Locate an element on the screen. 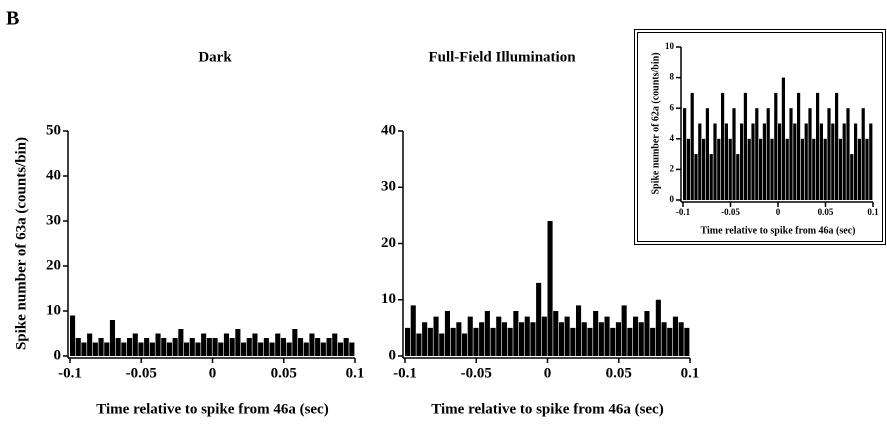  panel-label: B is located at coordinates (12, 19).